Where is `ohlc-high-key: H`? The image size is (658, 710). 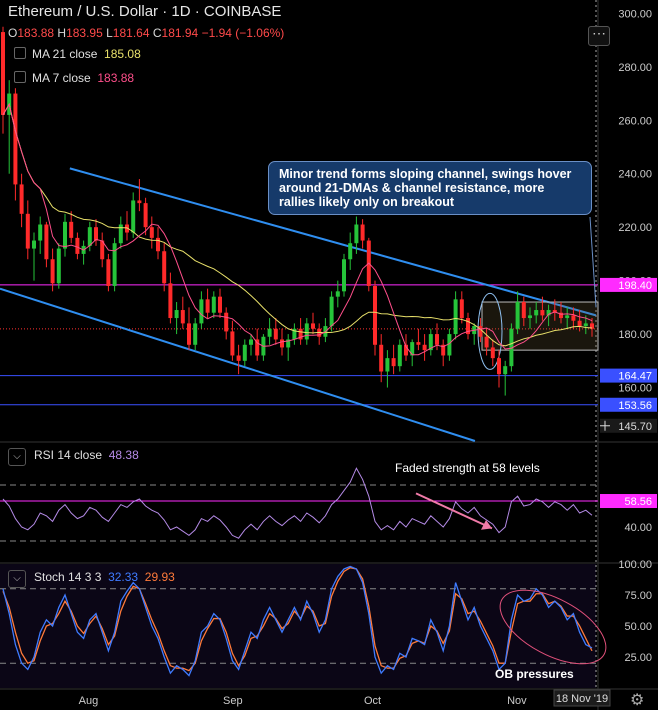
ohlc-high-key: H is located at coordinates (62, 33).